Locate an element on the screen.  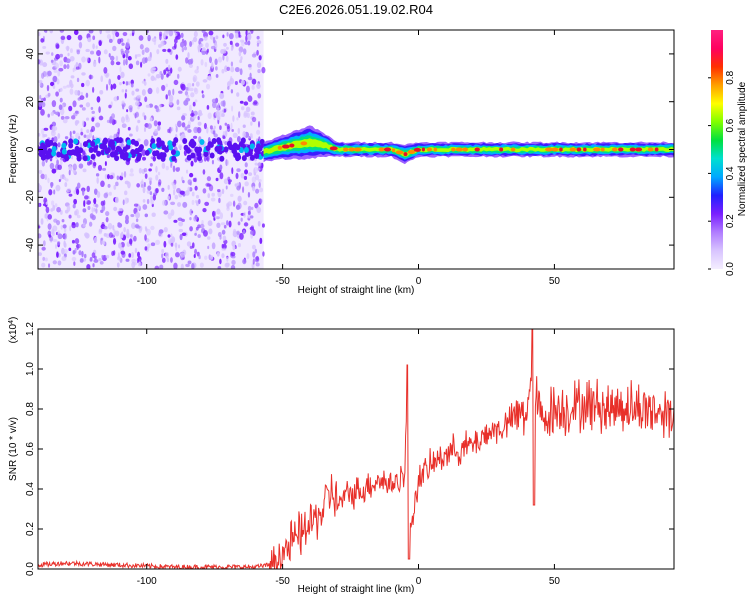
spectrogram-band-layer is located at coordinates (468, 146).